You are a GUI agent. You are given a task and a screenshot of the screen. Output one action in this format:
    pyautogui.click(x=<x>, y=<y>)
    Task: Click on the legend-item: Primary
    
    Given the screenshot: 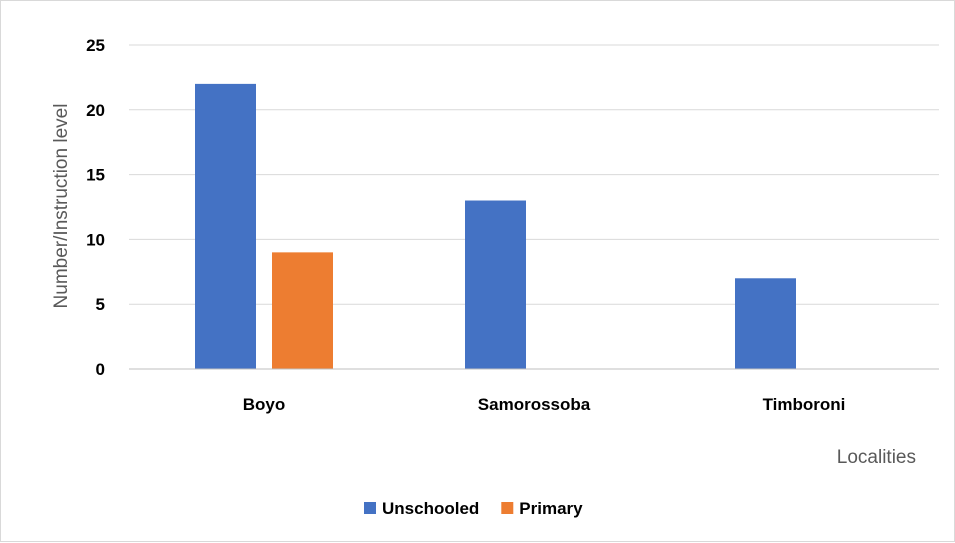 What is the action you would take?
    pyautogui.click(x=542, y=508)
    